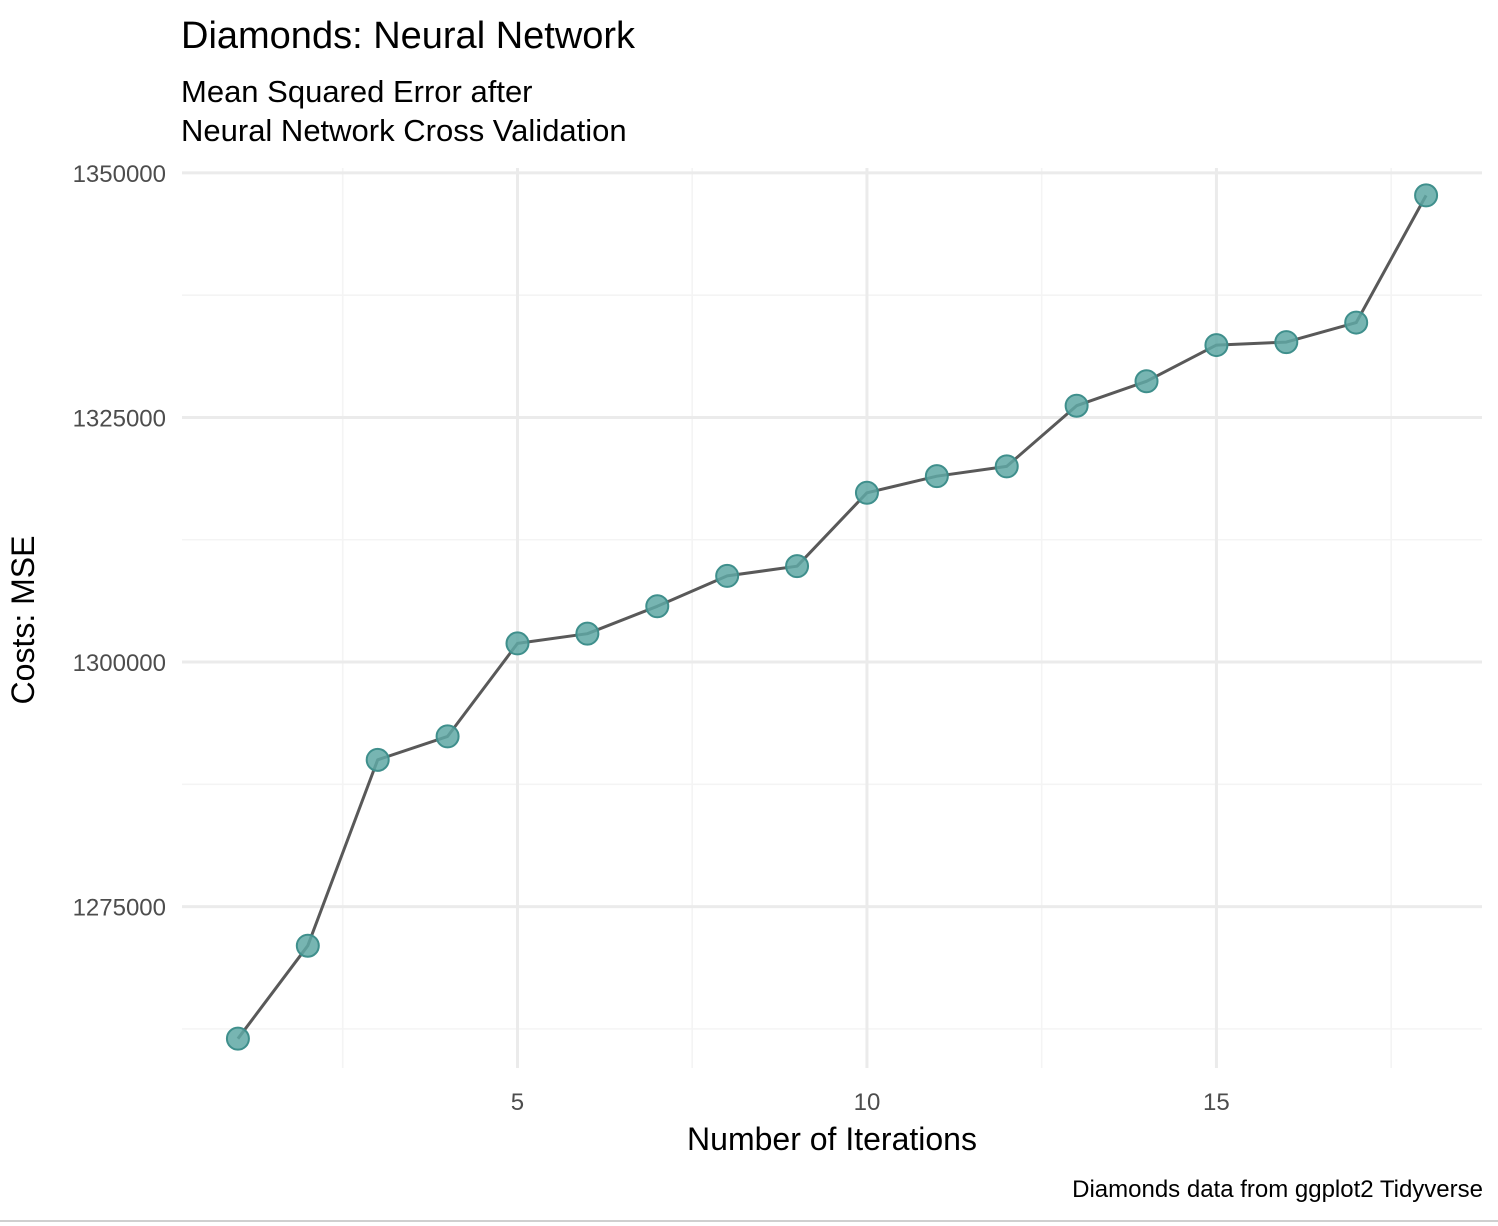 Image resolution: width=1498 pixels, height=1226 pixels. I want to click on chart-caption: Diamonds data from ggplot2 Tidyverse, so click(1277, 1189).